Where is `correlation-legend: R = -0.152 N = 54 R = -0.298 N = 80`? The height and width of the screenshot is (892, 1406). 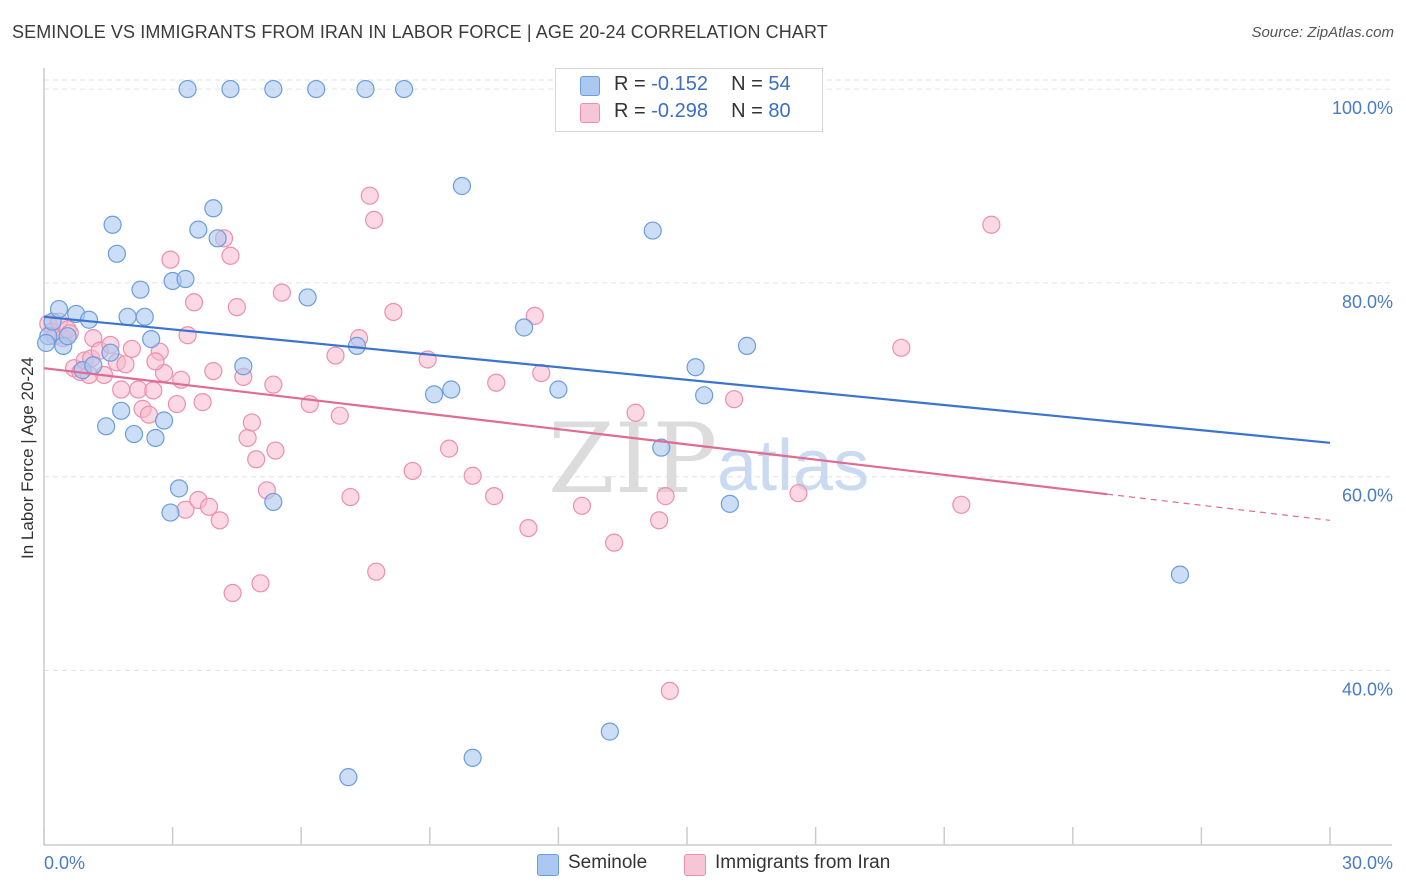
correlation-legend: R = -0.152 N = 54 R = -0.298 N = 80 is located at coordinates (689, 100).